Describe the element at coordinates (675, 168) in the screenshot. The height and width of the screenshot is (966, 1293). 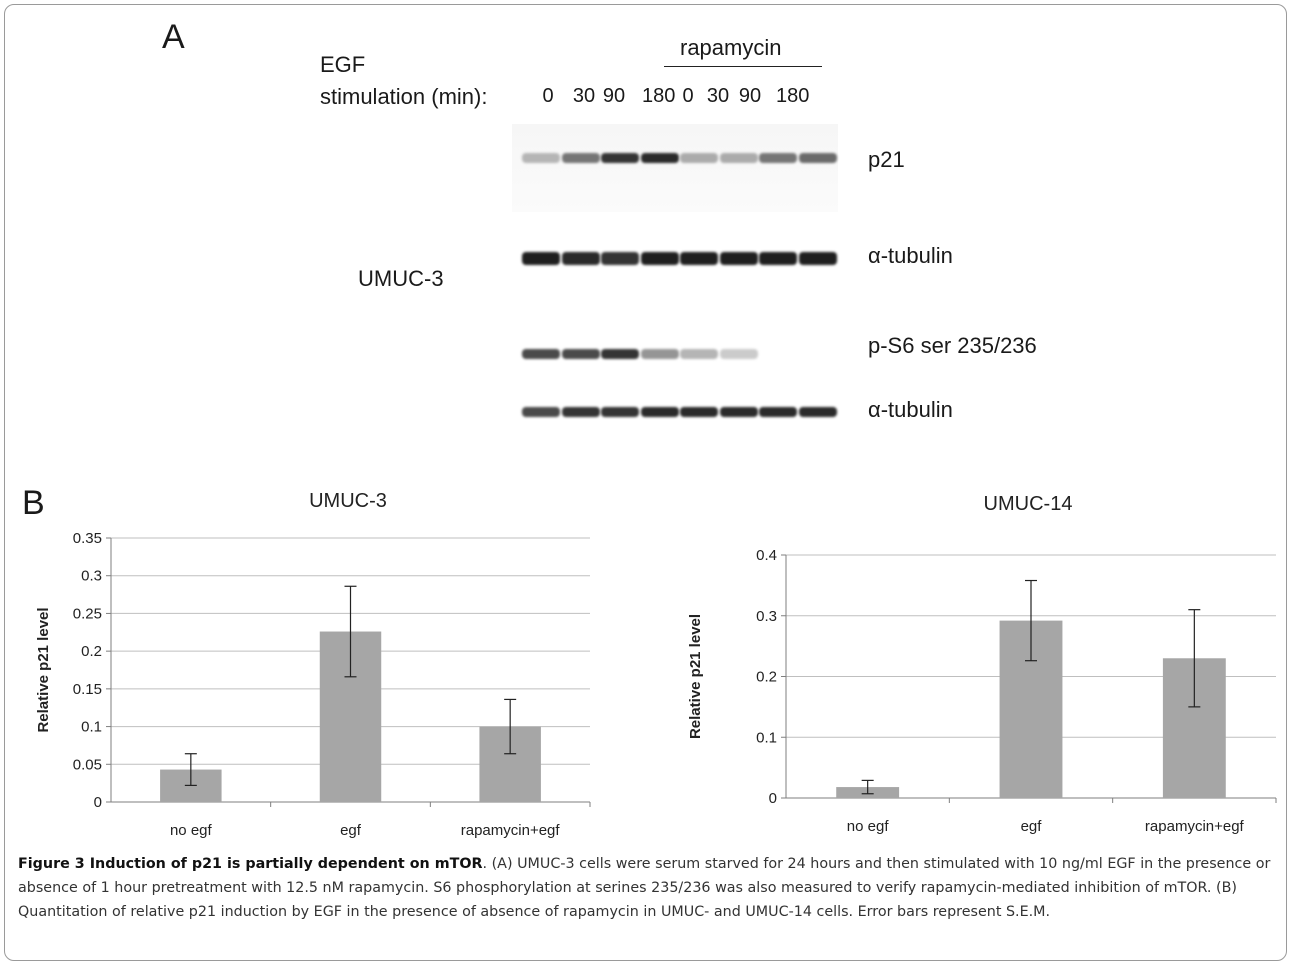
I see `blot-background` at that location.